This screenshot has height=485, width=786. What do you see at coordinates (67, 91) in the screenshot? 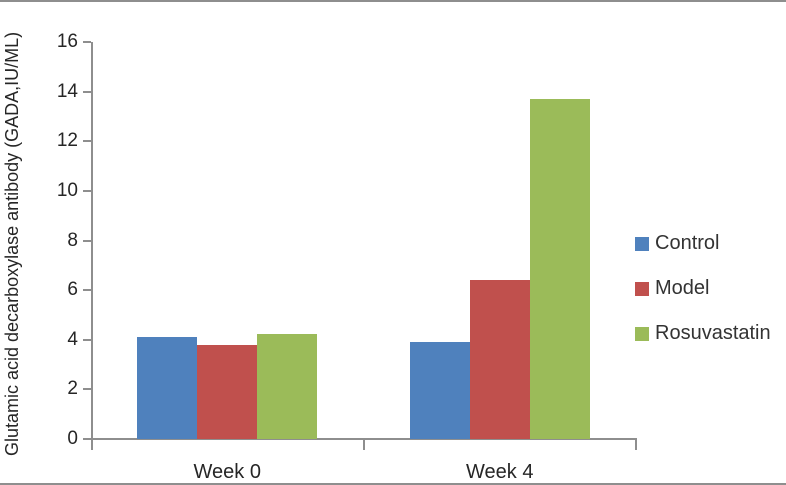
I see `y-tick-label: 14` at bounding box center [67, 91].